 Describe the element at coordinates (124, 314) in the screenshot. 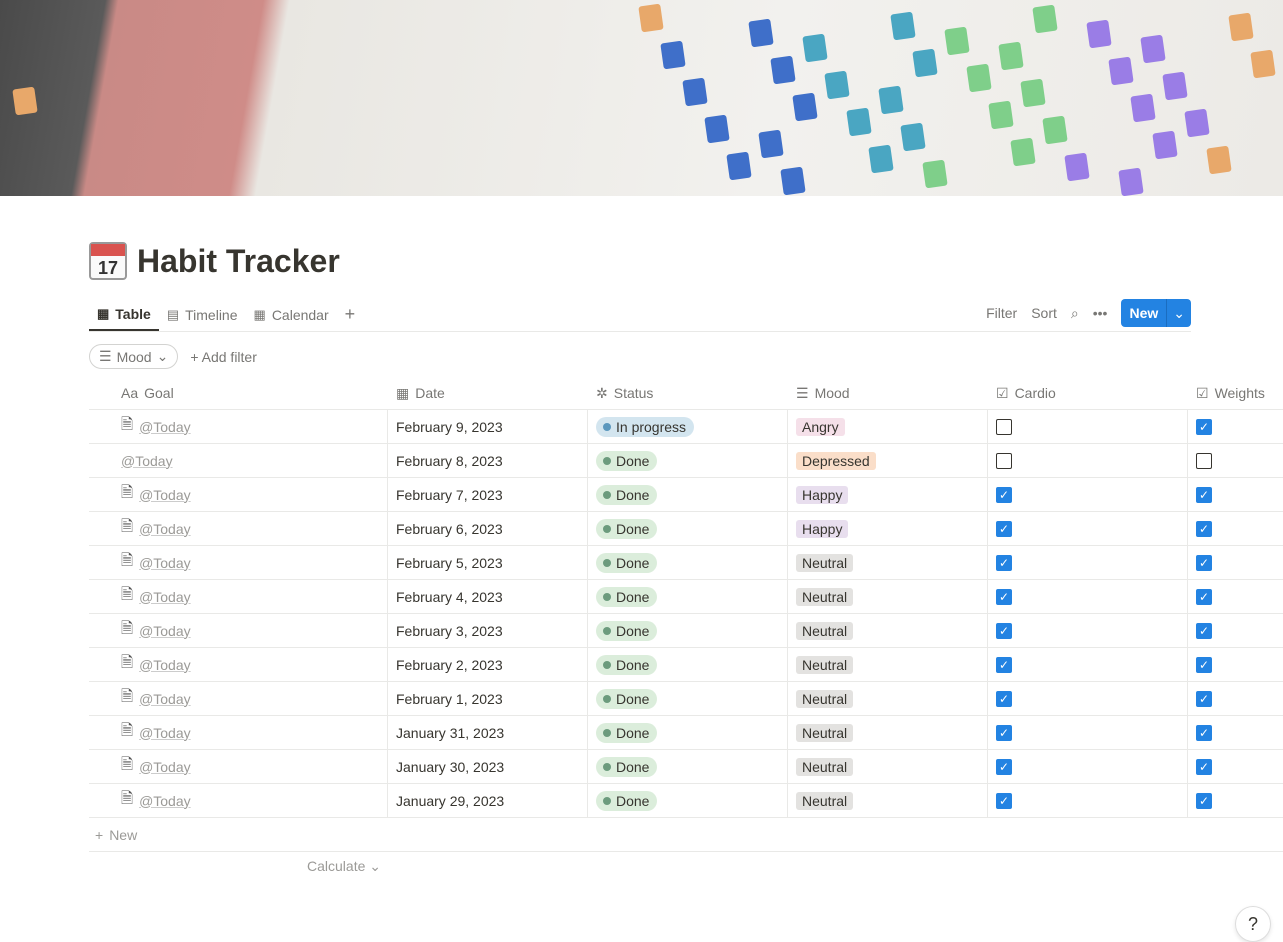

I see `tab-table: ▦ Table` at that location.